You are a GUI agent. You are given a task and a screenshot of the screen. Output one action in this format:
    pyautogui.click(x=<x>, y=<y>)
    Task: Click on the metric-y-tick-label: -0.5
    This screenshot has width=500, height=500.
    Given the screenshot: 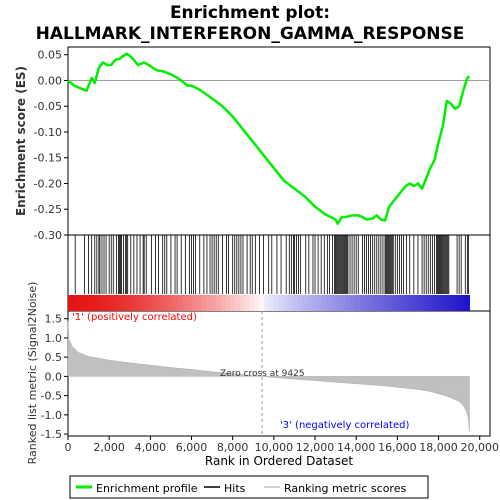 What is the action you would take?
    pyautogui.click(x=51, y=396)
    